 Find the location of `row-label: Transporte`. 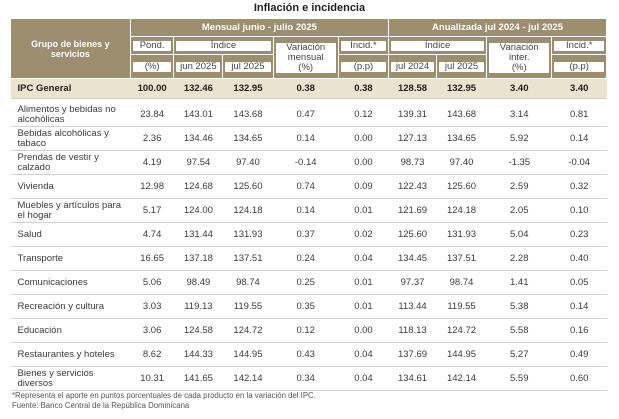

row-label: Transporte is located at coordinates (70, 258).